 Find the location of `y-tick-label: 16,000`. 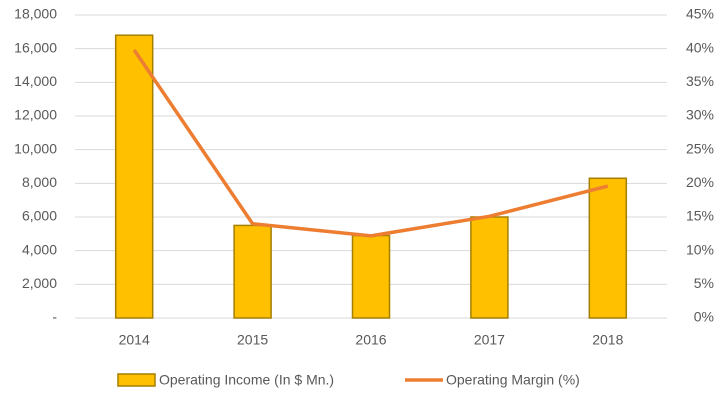

y-tick-label: 16,000 is located at coordinates (35, 47).